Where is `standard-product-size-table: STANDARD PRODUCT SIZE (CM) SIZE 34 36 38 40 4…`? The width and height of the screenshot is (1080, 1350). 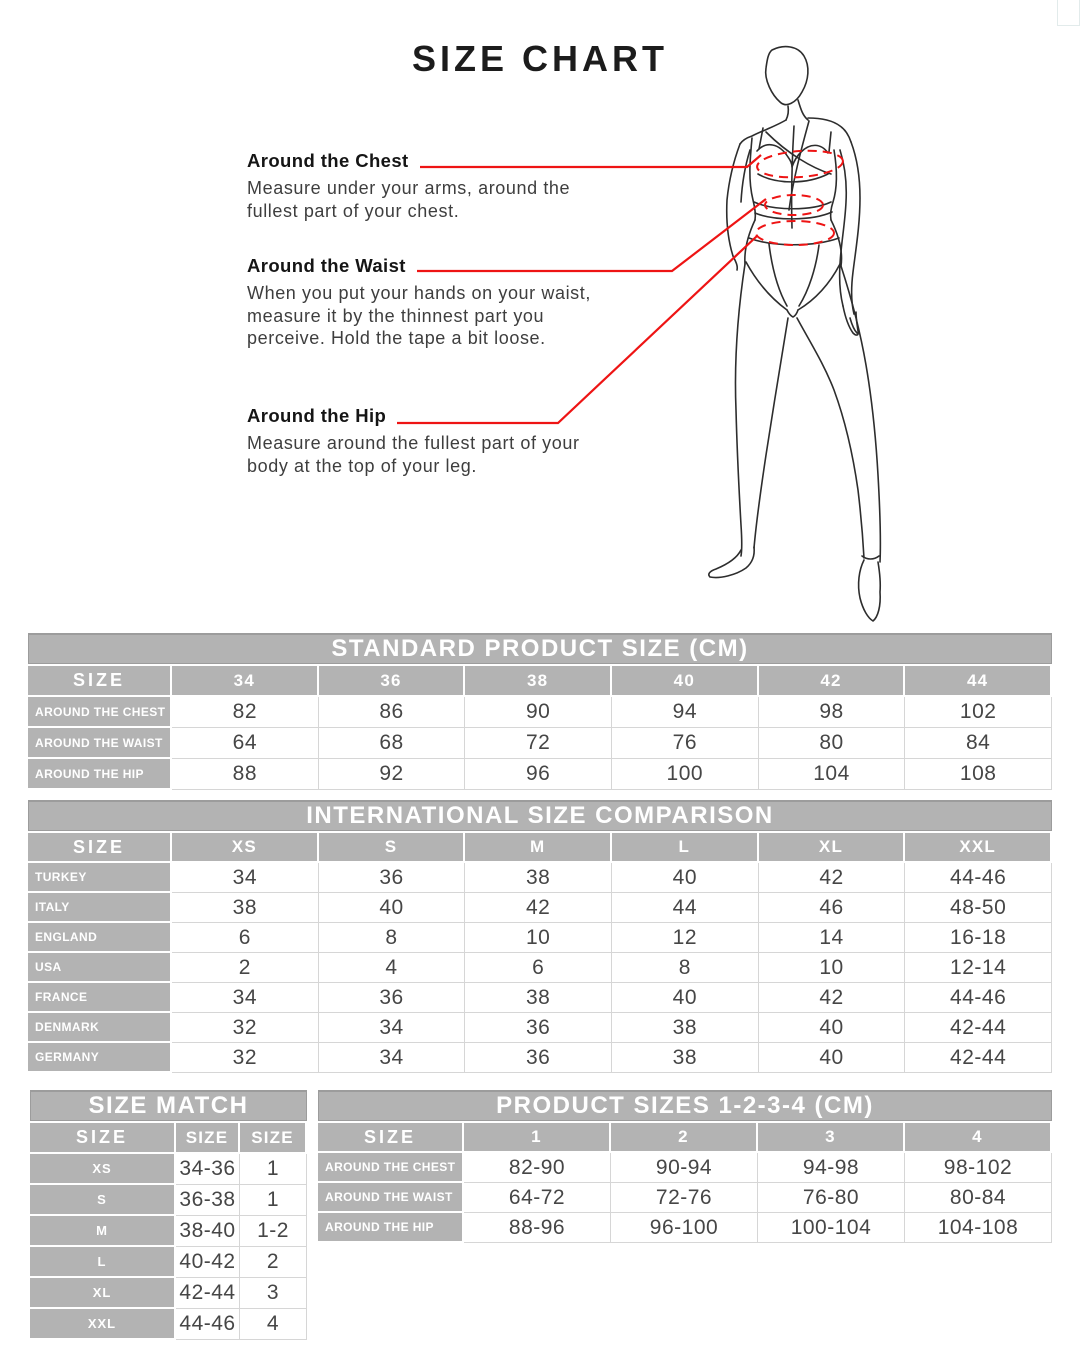
standard-product-size-table: STANDARD PRODUCT SIZE (CM) SIZE 34 36 38 40 4… is located at coordinates (540, 711).